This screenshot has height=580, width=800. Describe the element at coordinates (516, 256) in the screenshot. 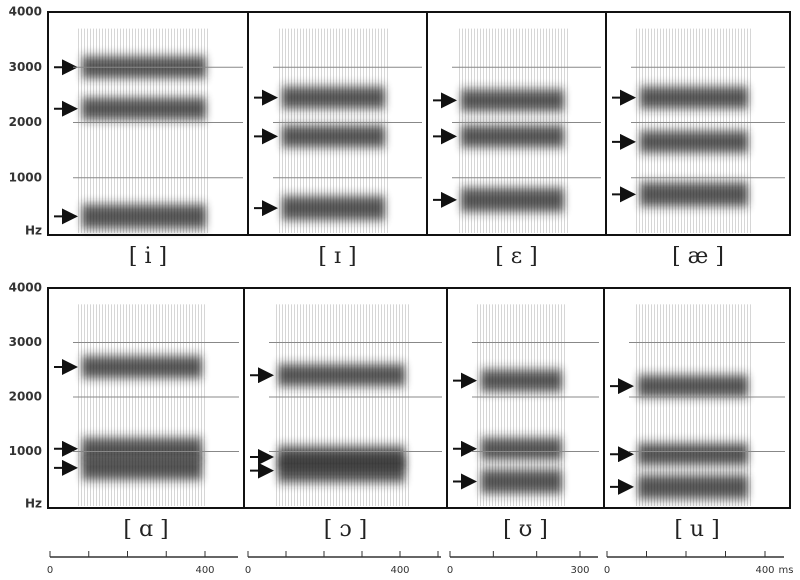

I see `vowel-label: [ ɛ ]` at that location.